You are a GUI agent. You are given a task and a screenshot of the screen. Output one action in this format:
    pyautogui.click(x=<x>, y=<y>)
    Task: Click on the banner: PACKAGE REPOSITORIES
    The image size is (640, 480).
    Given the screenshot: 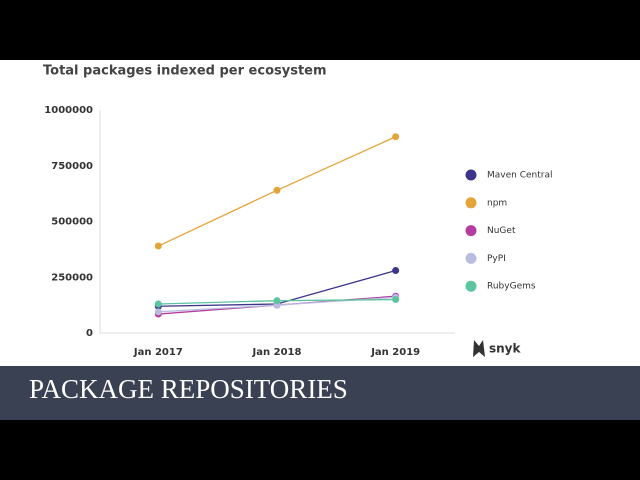 What is the action you would take?
    pyautogui.click(x=188, y=389)
    